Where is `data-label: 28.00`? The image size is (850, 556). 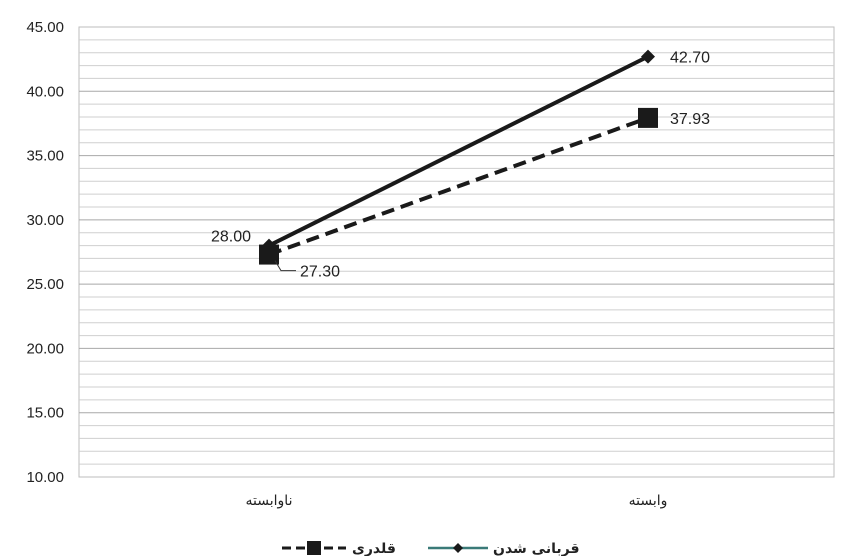
data-label: 28.00 is located at coordinates (231, 237).